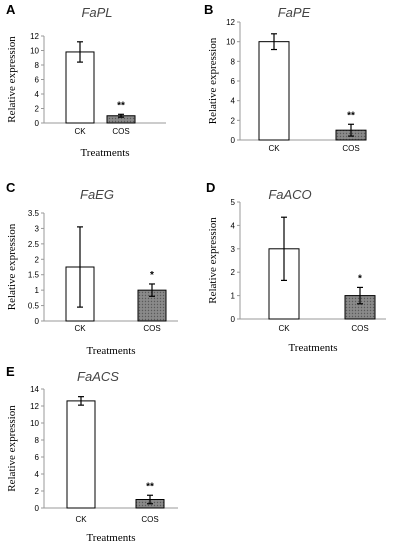 This screenshot has width=402, height=550. I want to click on panel-letter: B, so click(208, 9).